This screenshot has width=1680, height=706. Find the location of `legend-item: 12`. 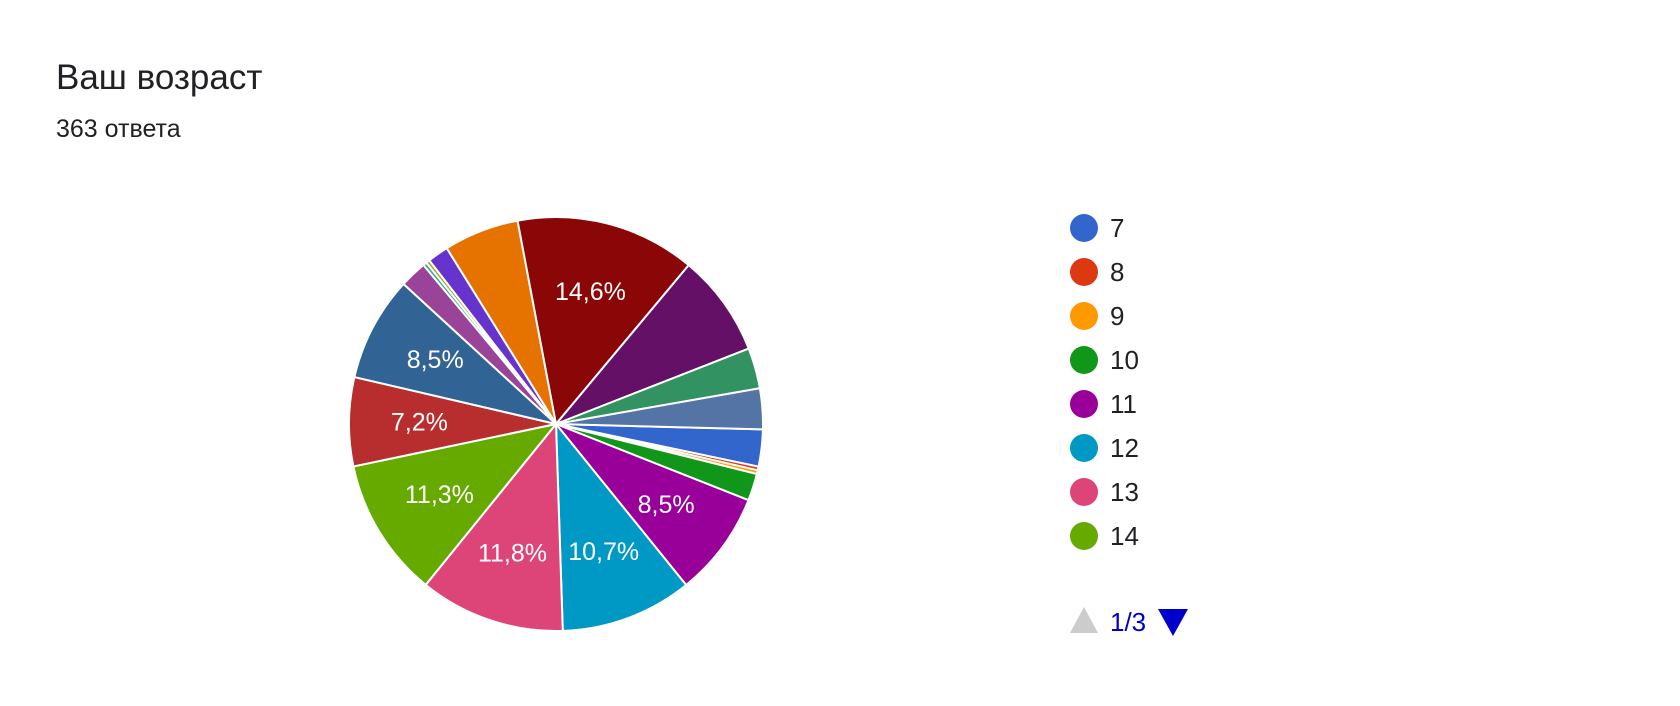

legend-item: 12 is located at coordinates (1170, 448).